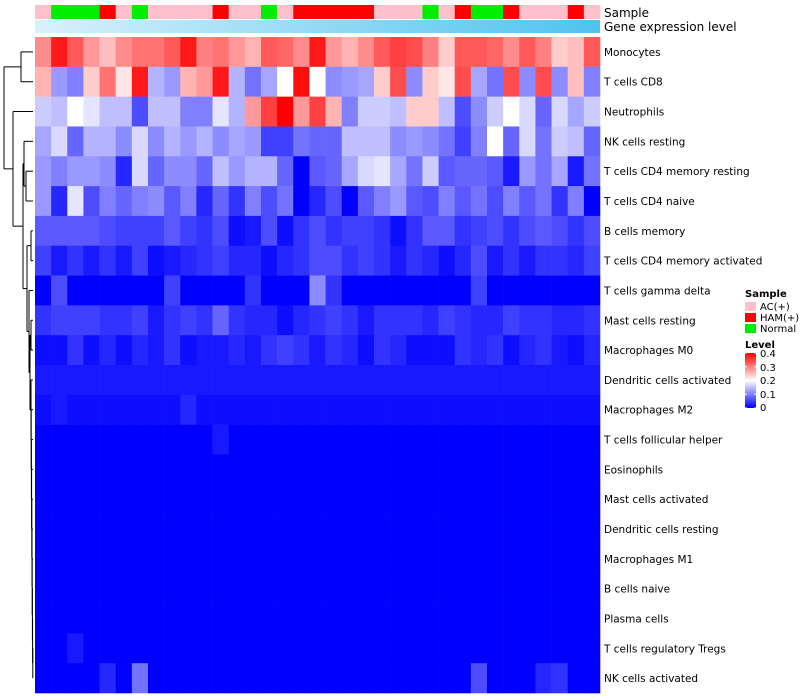 This screenshot has width=800, height=700. What do you see at coordinates (760, 345) in the screenshot?
I see `level-legend-title: Level` at bounding box center [760, 345].